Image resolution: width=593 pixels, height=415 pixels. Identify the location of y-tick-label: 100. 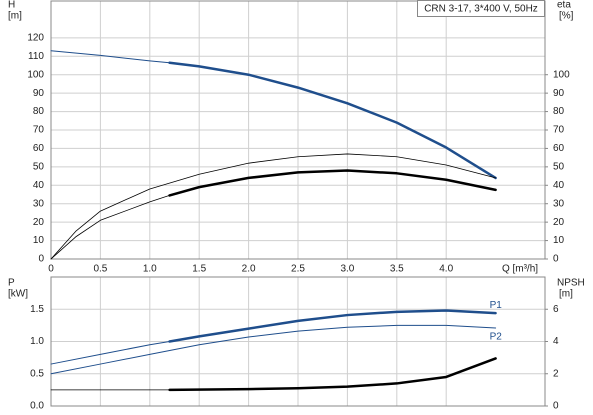
(35, 74).